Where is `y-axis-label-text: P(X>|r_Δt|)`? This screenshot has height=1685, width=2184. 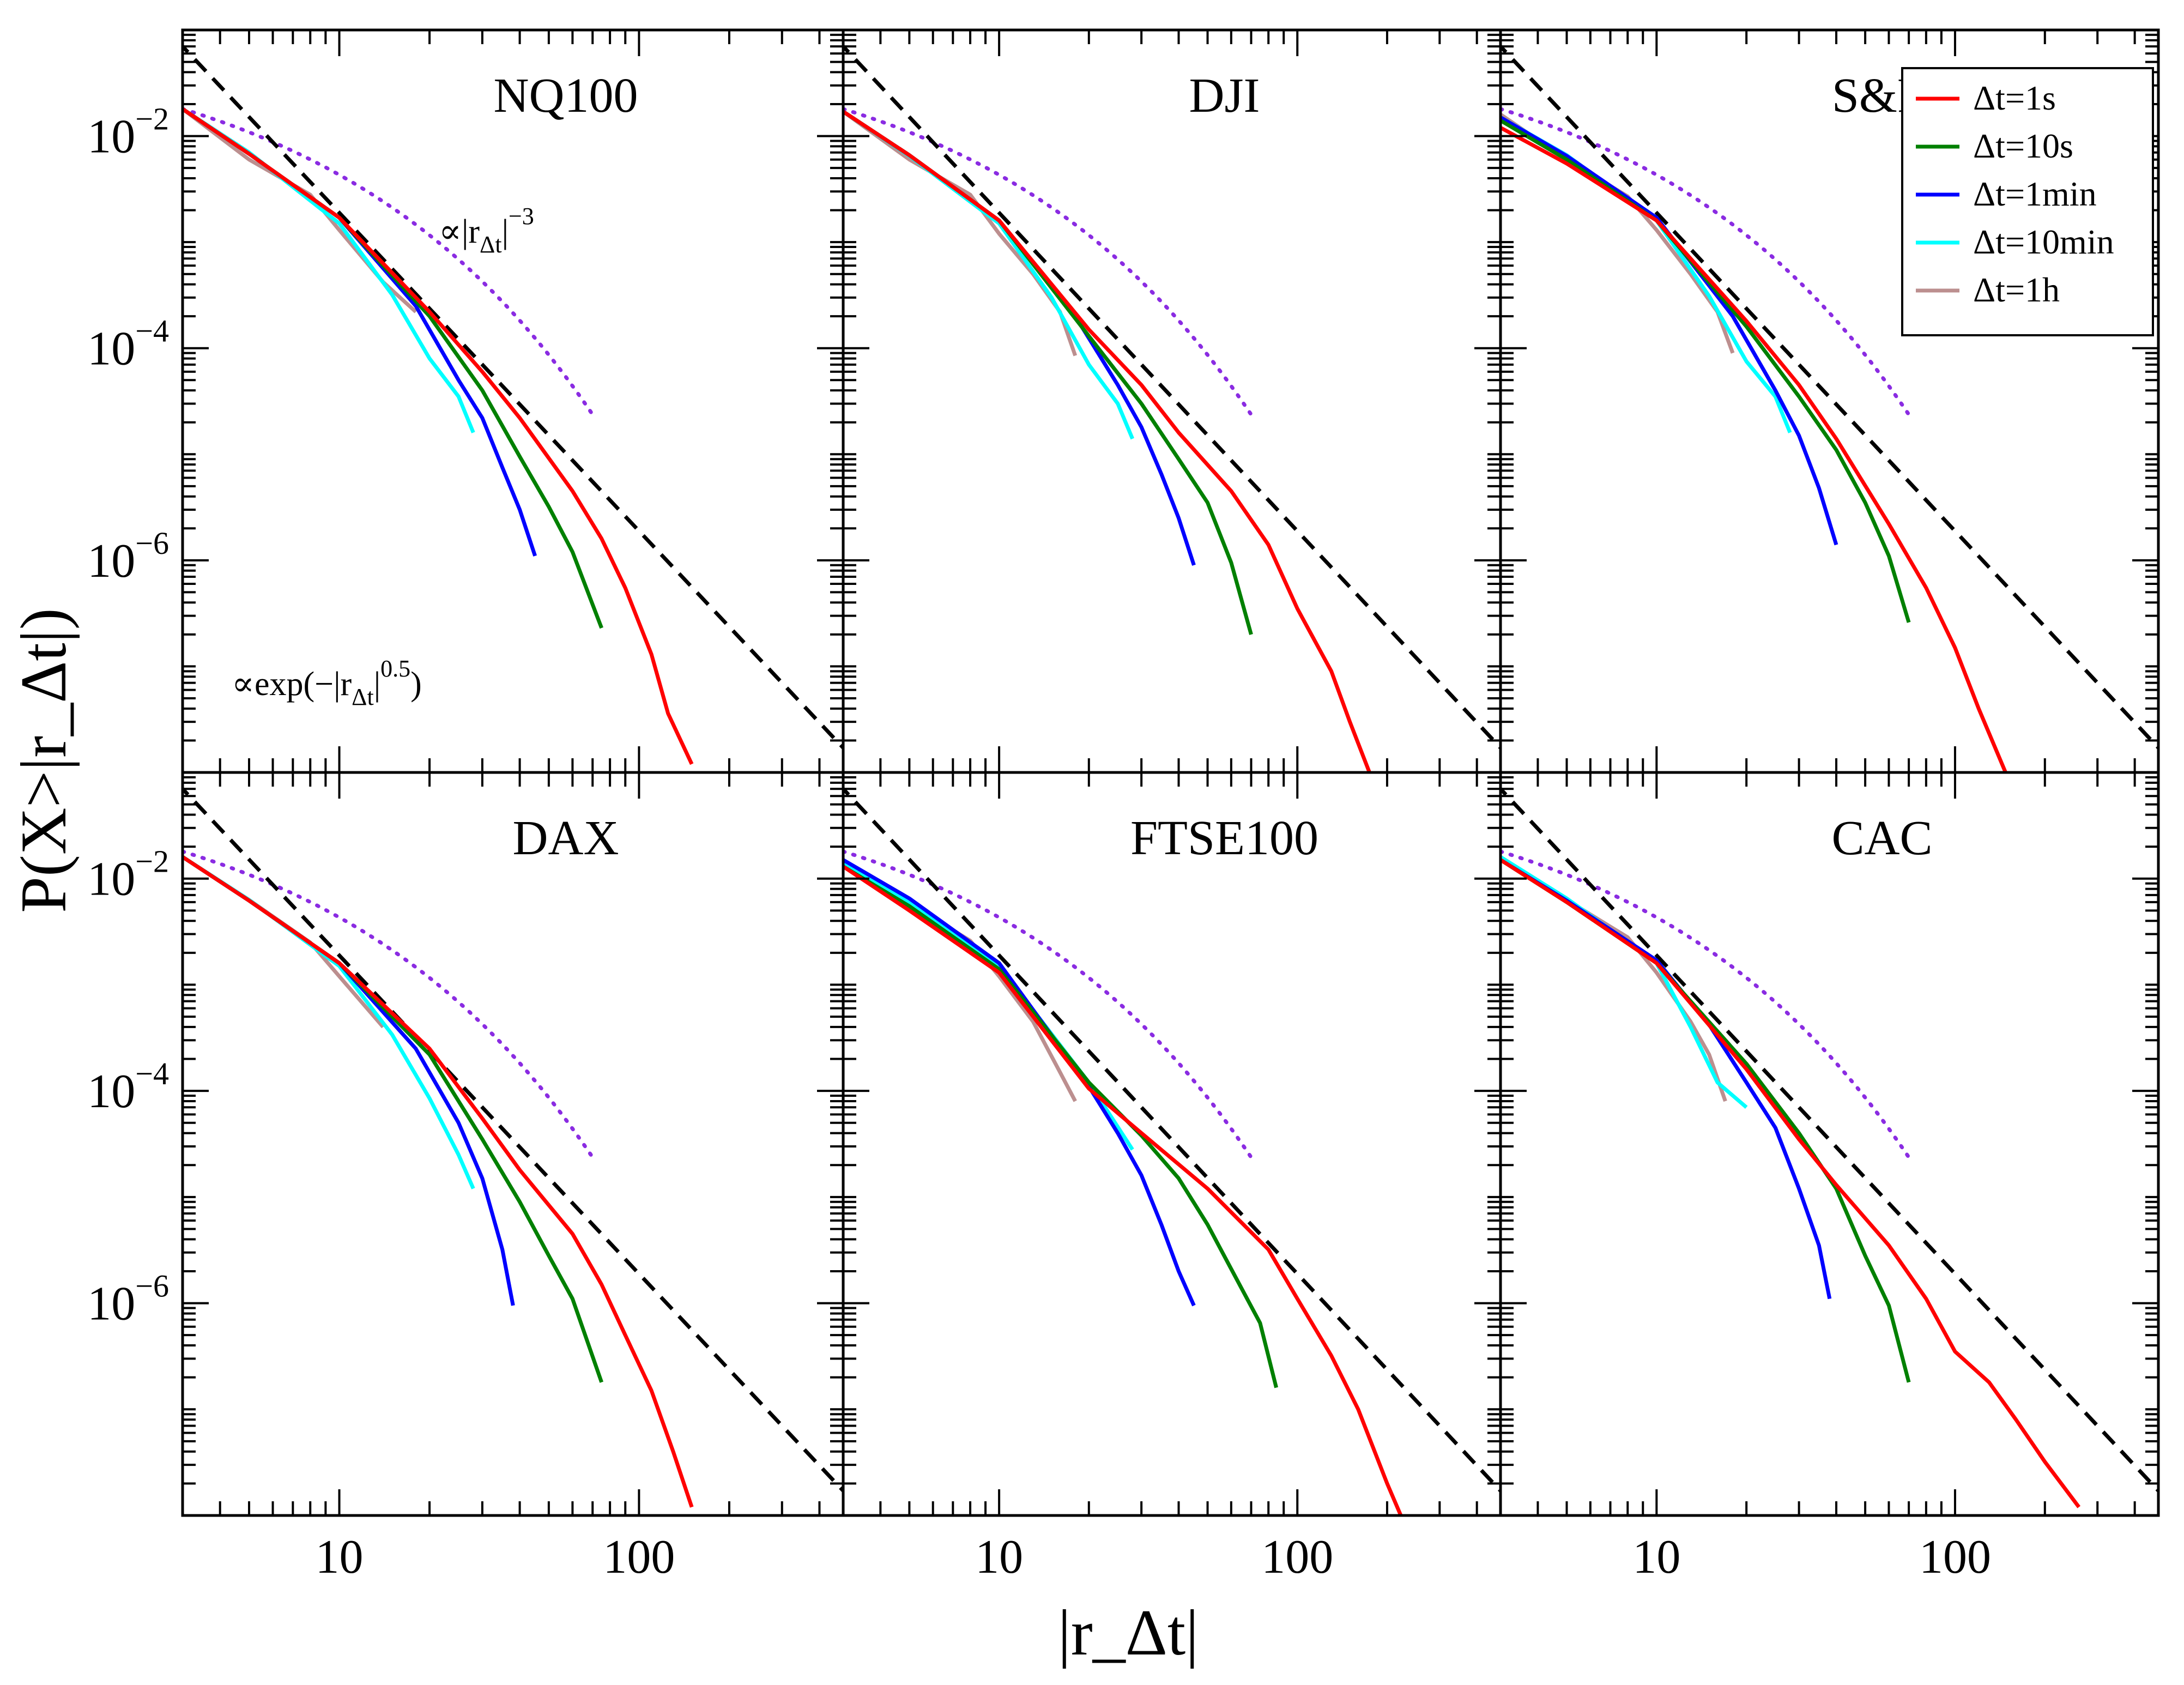 y-axis-label-text: P(X>|r_Δt|) is located at coordinates (43, 760).